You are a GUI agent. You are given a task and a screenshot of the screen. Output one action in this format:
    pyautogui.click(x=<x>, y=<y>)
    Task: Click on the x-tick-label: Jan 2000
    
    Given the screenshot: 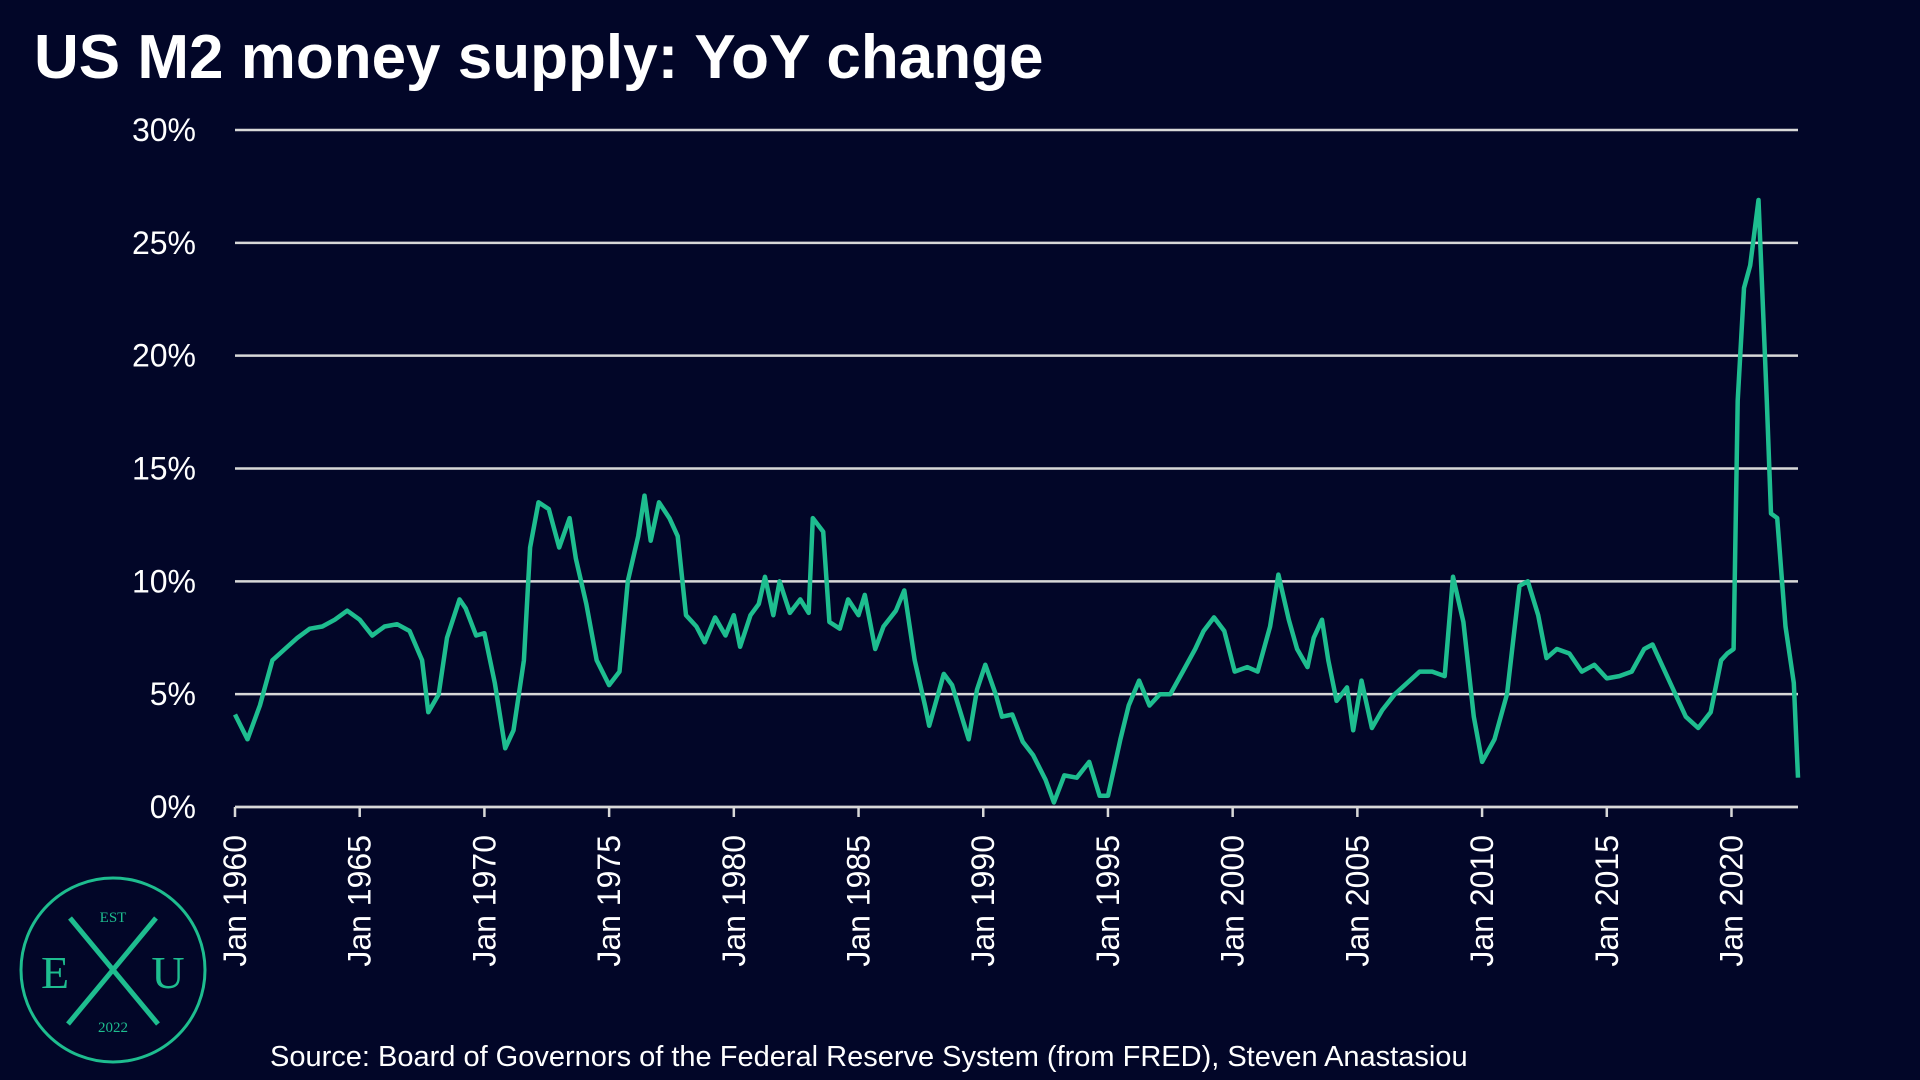 What is the action you would take?
    pyautogui.click(x=1233, y=901)
    